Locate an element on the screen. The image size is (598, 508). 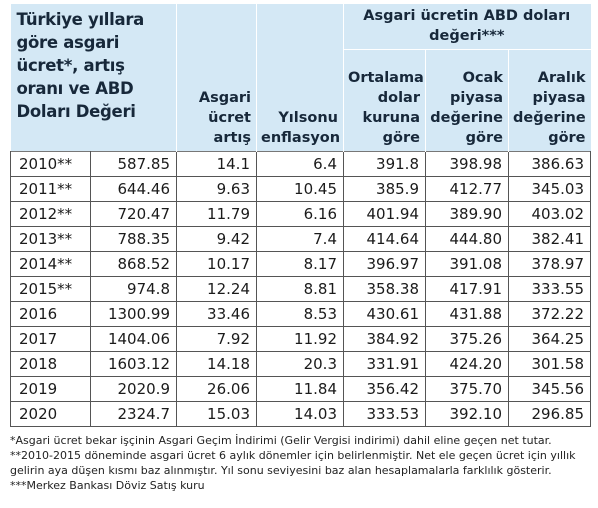
year-cell: 2014** is located at coordinates (50, 264).